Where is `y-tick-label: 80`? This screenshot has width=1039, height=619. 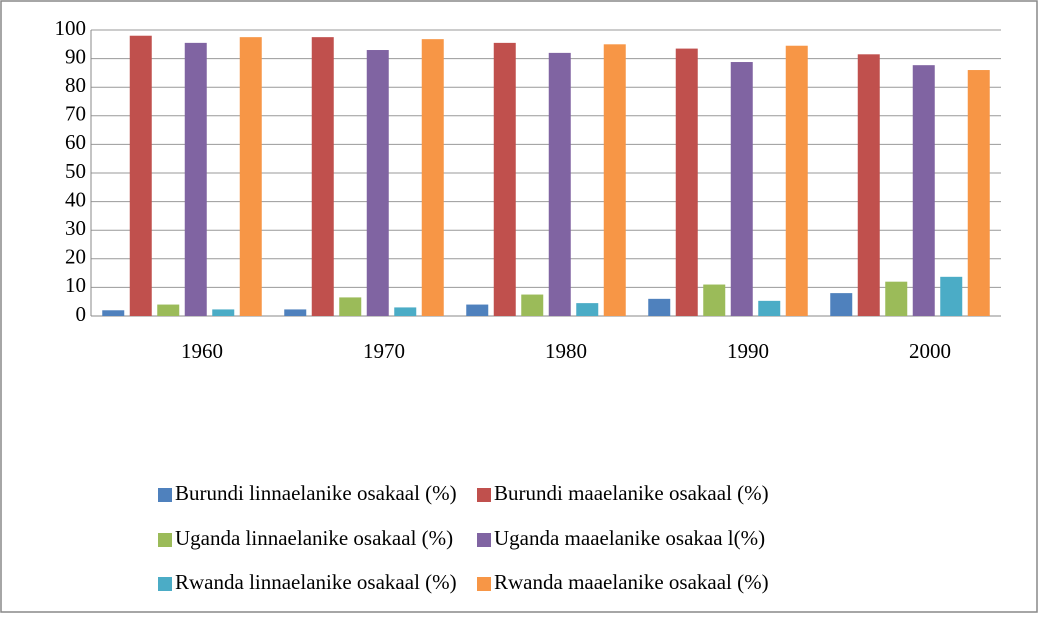 y-tick-label: 80 is located at coordinates (75, 85).